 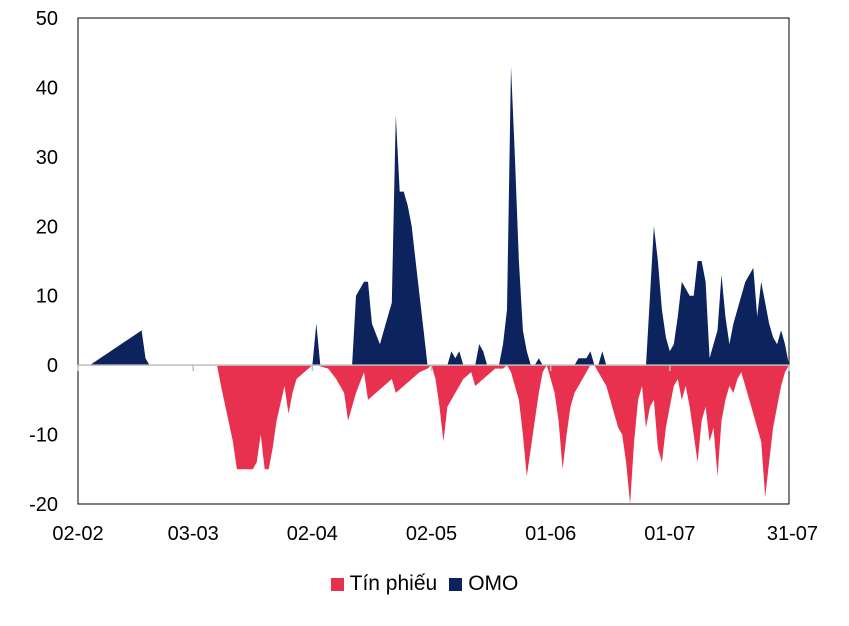 What do you see at coordinates (77, 534) in the screenshot?
I see `x-tick-label: 02-02` at bounding box center [77, 534].